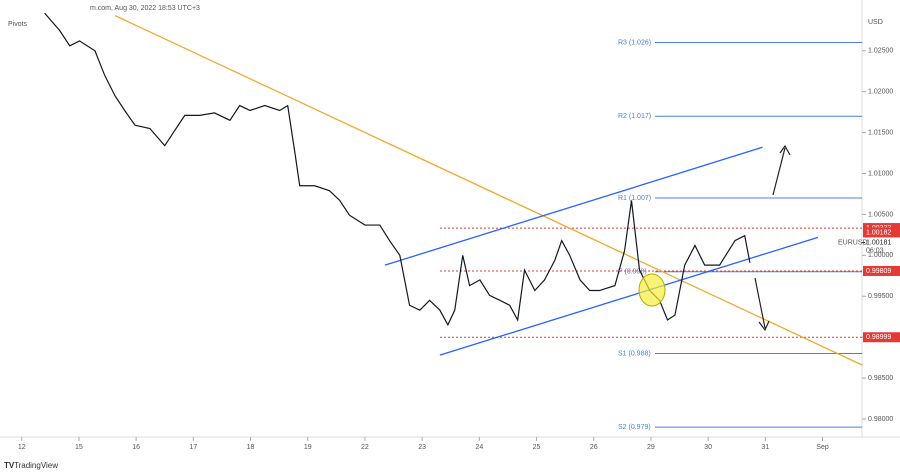  I want to click on y-tick-label: 1.00500, so click(880, 214).